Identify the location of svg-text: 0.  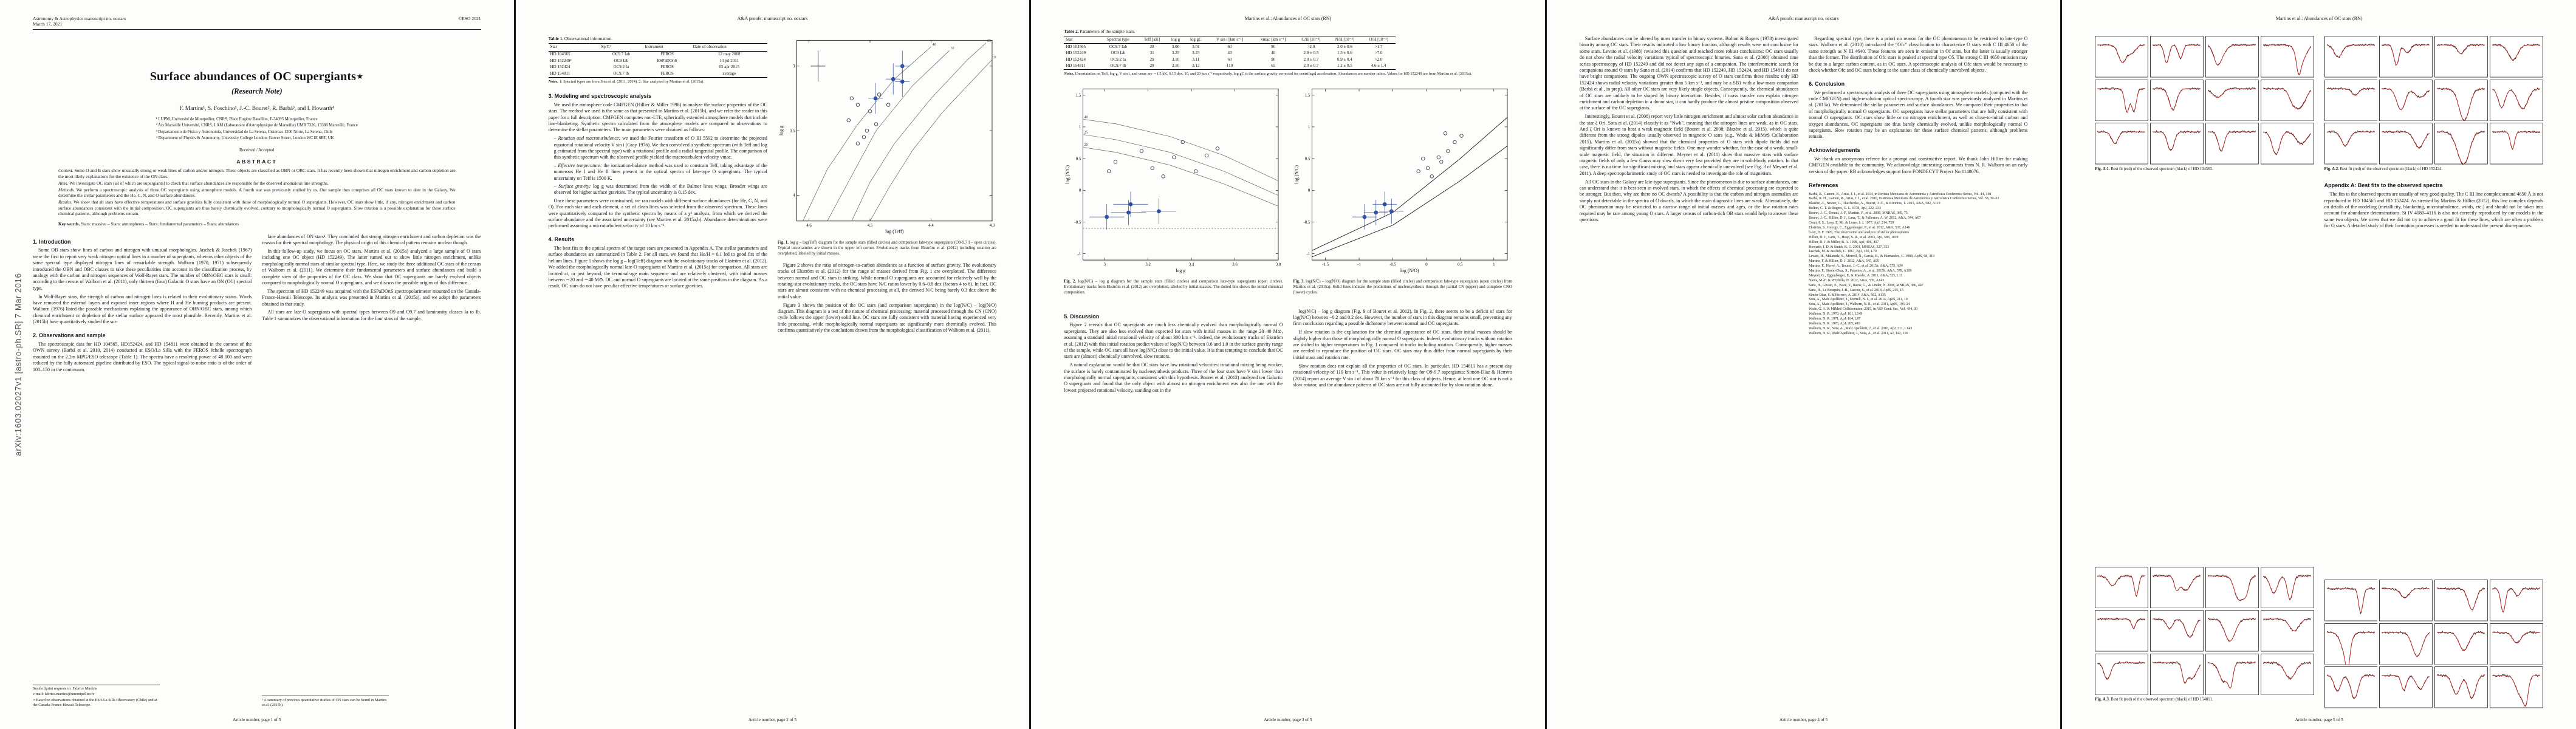
(1080, 191).